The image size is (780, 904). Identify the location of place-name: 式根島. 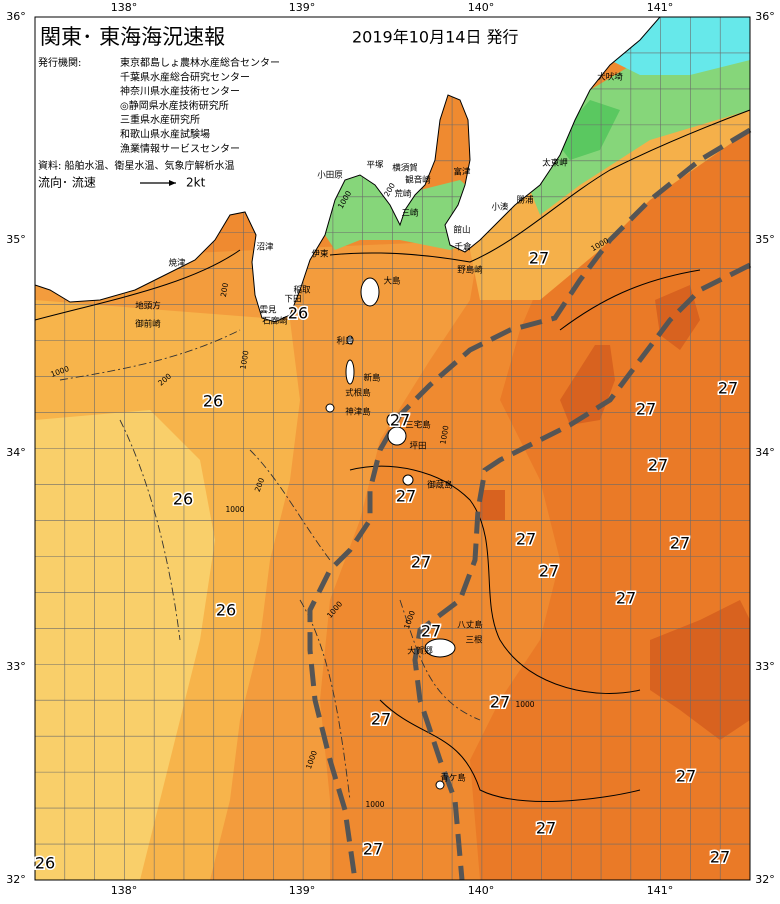
(358, 393).